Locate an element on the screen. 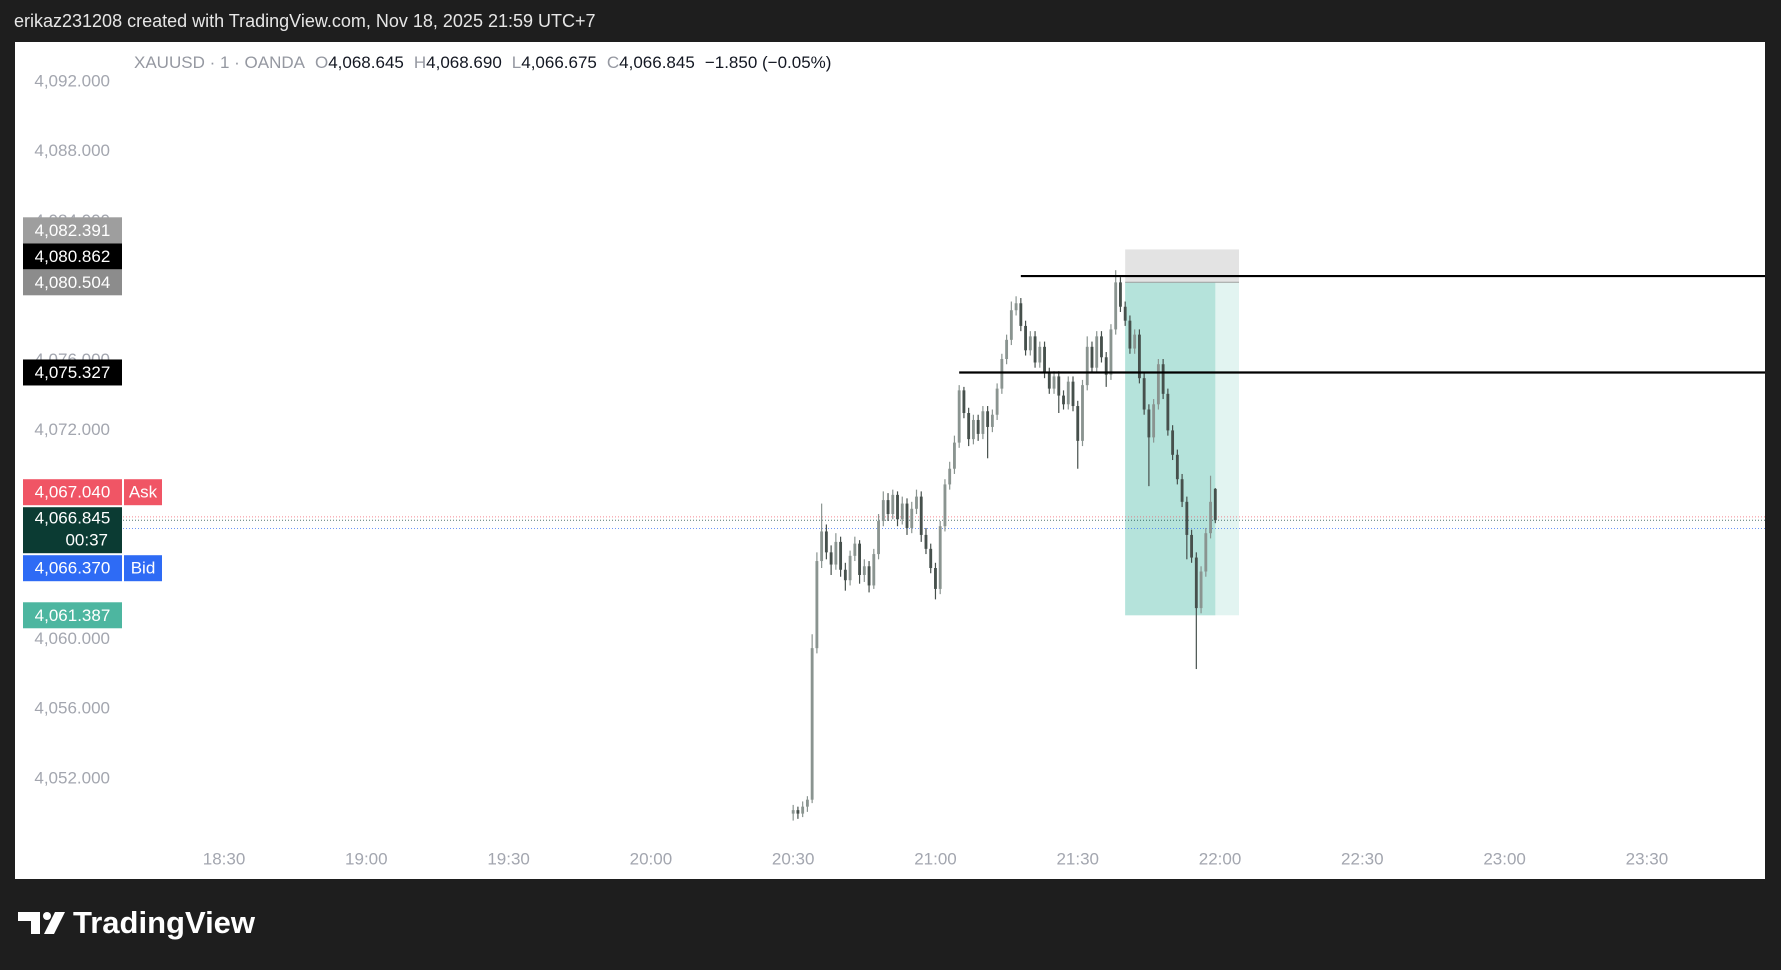  ohlc-value: 4,068.690 is located at coordinates (464, 62).